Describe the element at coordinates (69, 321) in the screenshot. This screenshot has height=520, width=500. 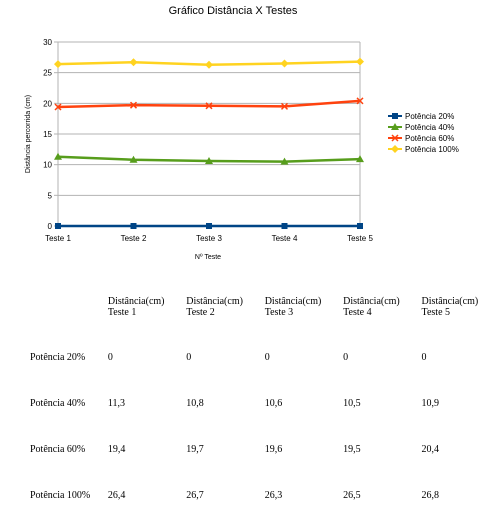
I see `table-corner-cell` at that location.